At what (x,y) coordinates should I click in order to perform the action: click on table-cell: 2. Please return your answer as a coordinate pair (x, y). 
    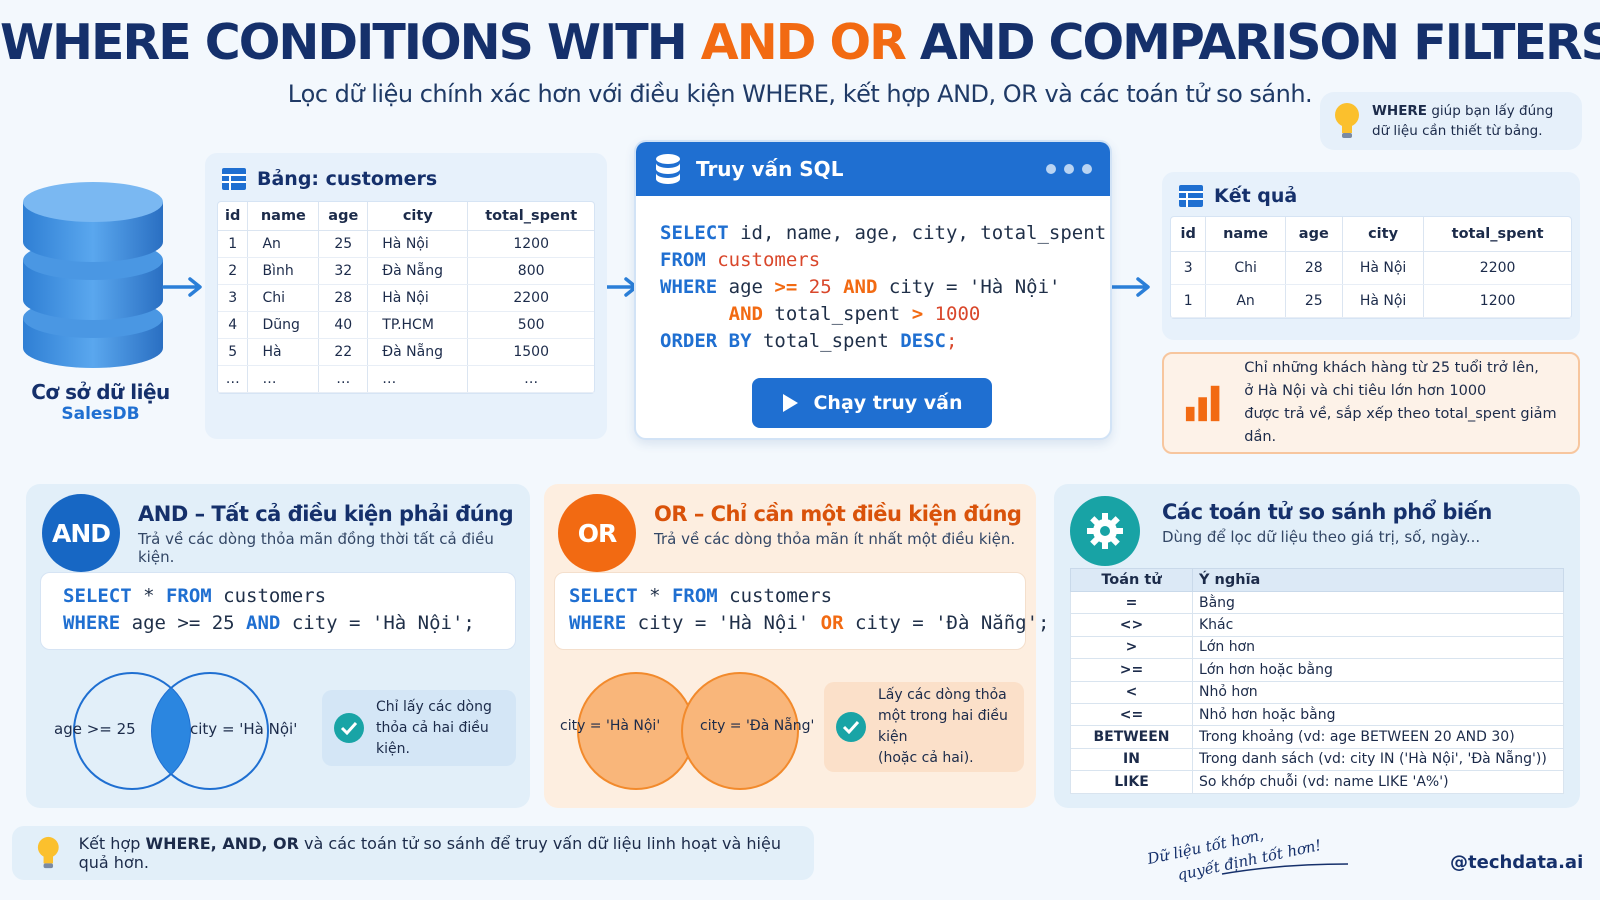
    Looking at the image, I should click on (233, 271).